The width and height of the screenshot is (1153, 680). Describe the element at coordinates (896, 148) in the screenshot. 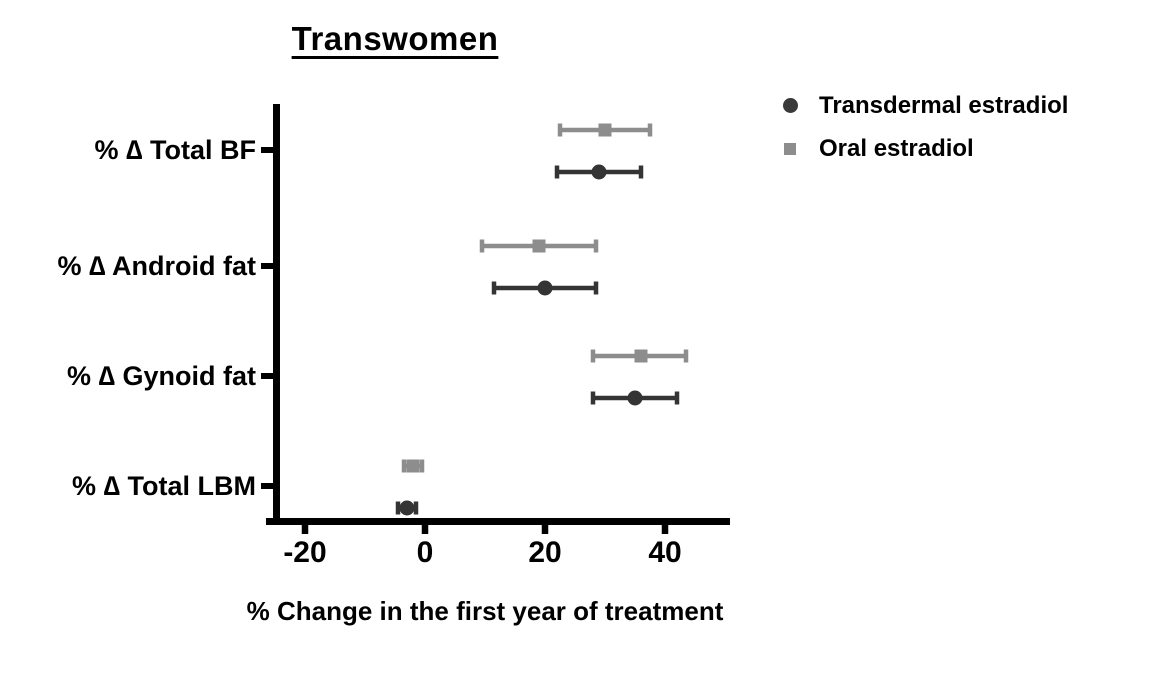

I see `legend-label: Oral estradiol` at that location.